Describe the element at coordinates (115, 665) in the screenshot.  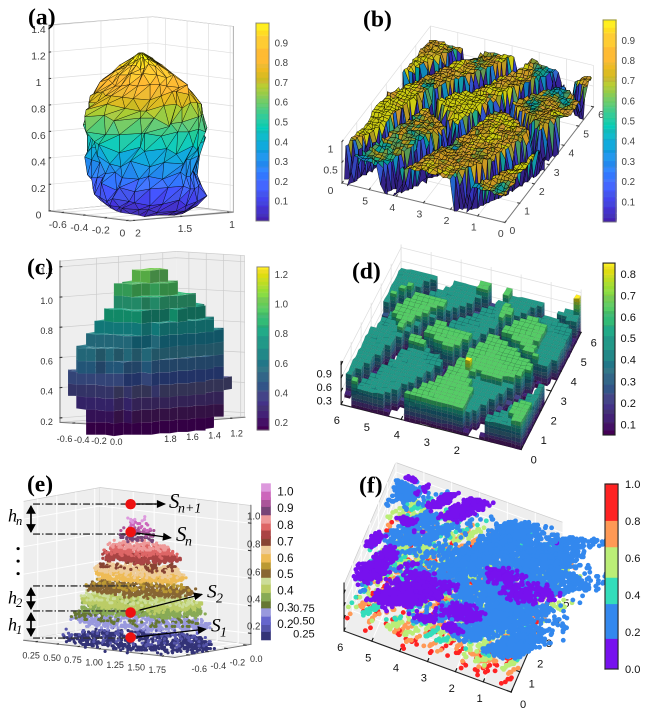
I see `svg-text: 1.25` at that location.